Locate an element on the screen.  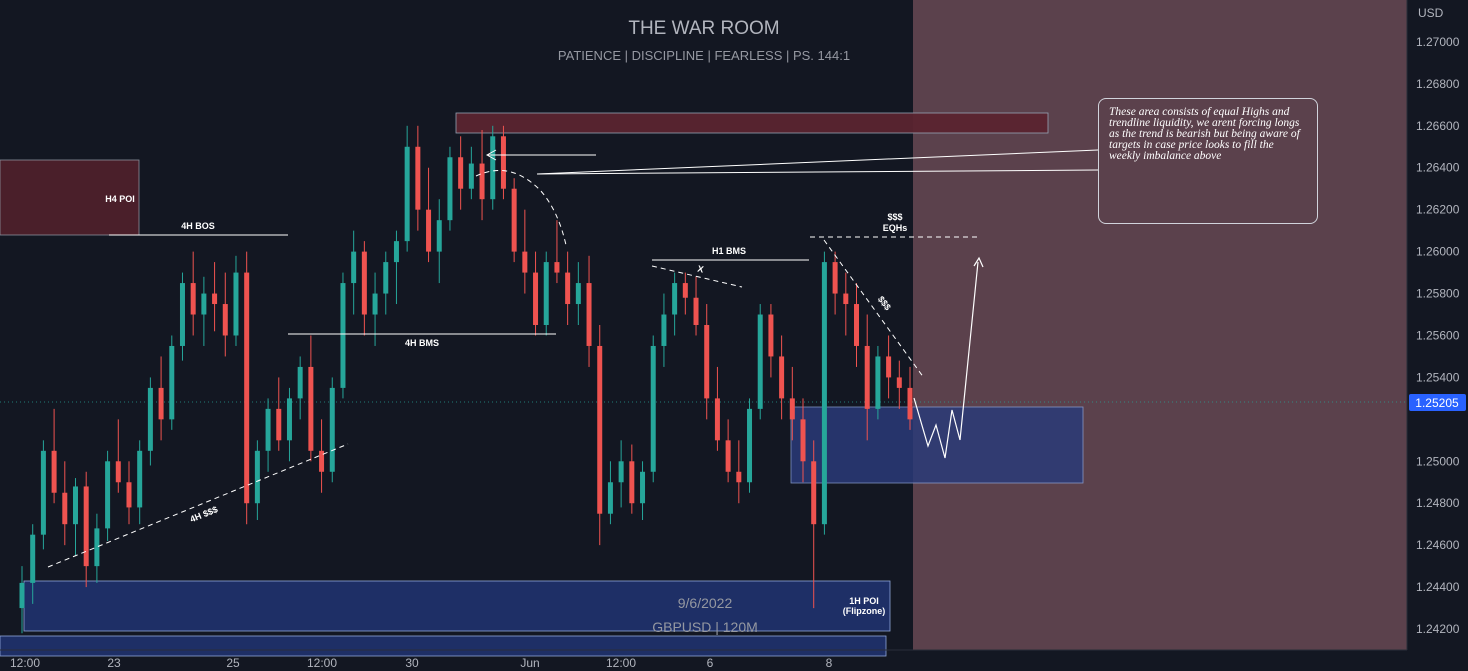
time-tick-8: 8 is located at coordinates (829, 663).